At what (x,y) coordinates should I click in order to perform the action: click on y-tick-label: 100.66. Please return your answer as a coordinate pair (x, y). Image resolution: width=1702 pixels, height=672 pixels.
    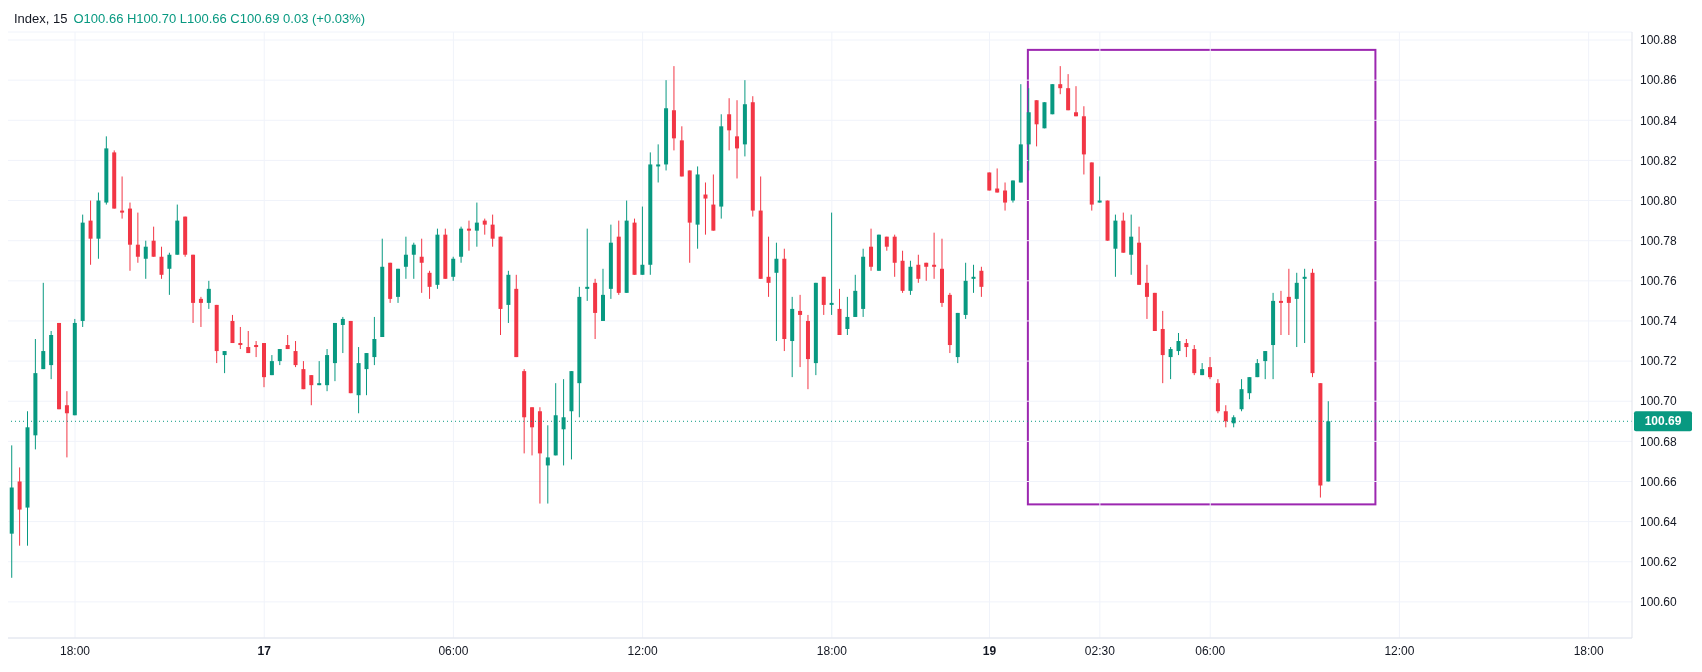
    Looking at the image, I should click on (1659, 481).